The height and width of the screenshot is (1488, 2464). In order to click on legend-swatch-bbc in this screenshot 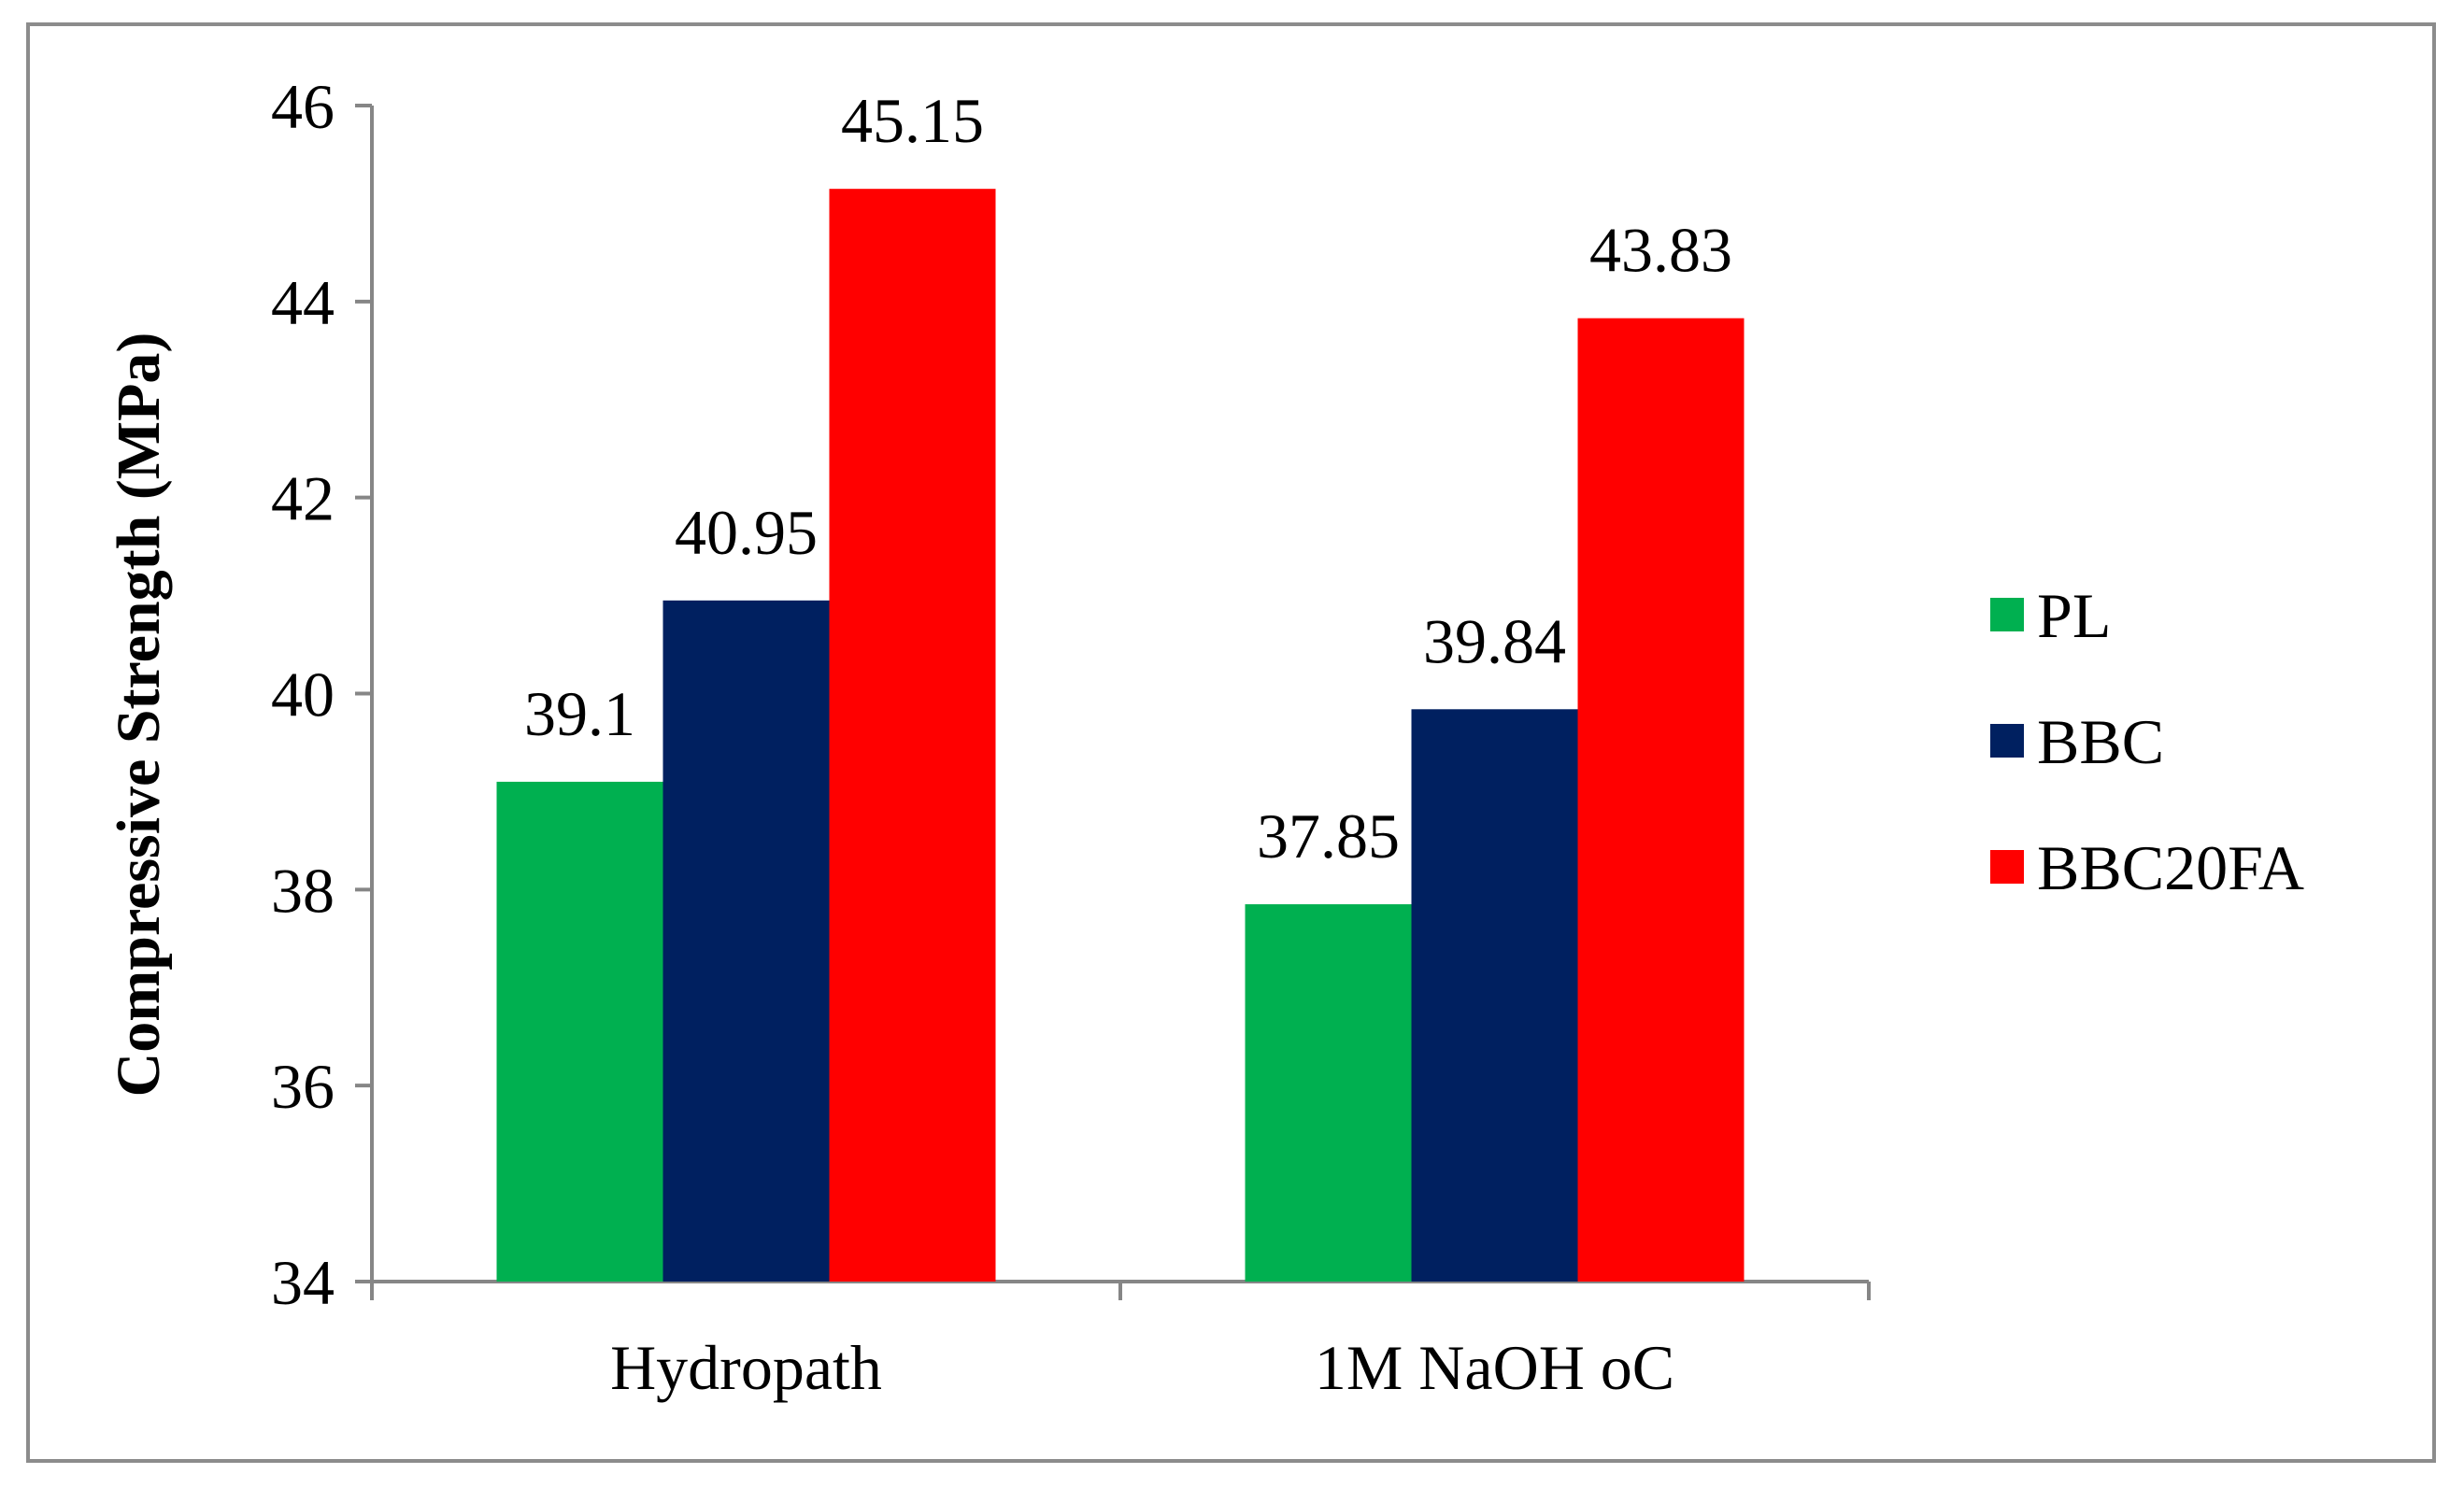, I will do `click(2007, 741)`.